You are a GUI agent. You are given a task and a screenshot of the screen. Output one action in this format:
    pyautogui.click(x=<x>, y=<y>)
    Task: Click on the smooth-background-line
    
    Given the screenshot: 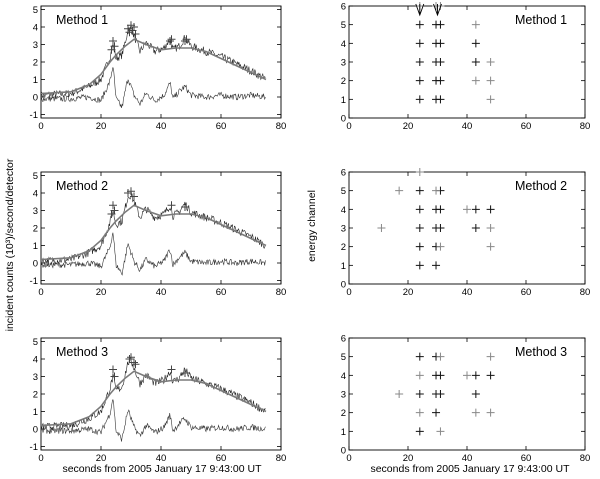 What is the action you would take?
    pyautogui.click(x=153, y=398)
    